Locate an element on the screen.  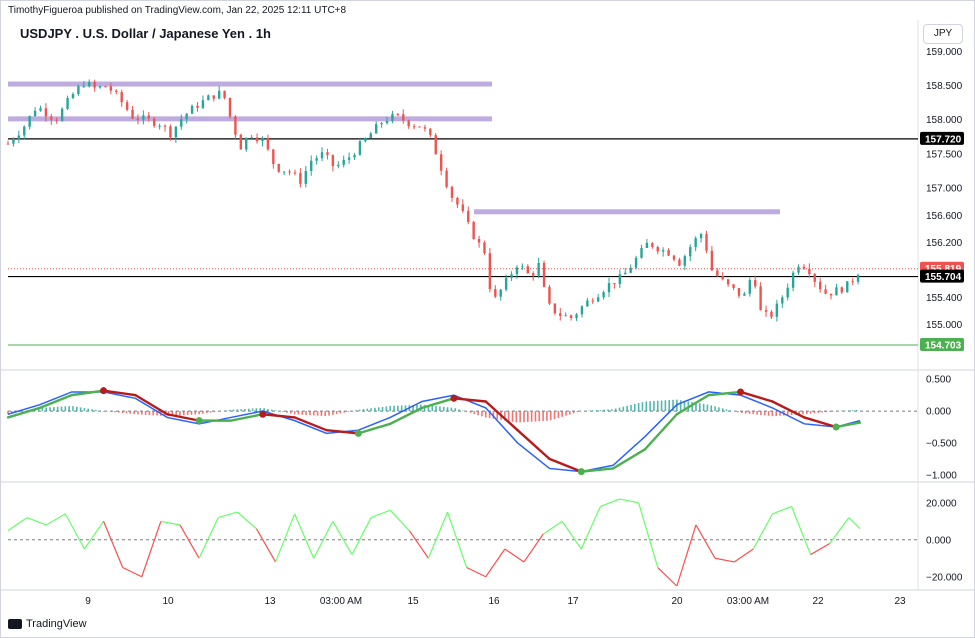
oscillator-tick-label: −20.000 is located at coordinates (944, 577).